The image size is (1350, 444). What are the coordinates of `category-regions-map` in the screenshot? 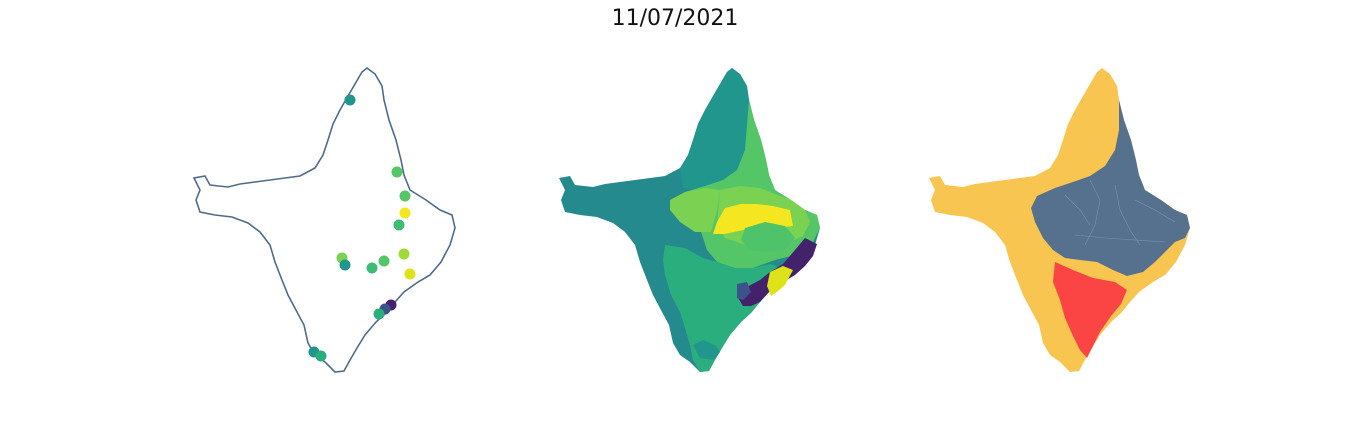 It's located at (1059, 220).